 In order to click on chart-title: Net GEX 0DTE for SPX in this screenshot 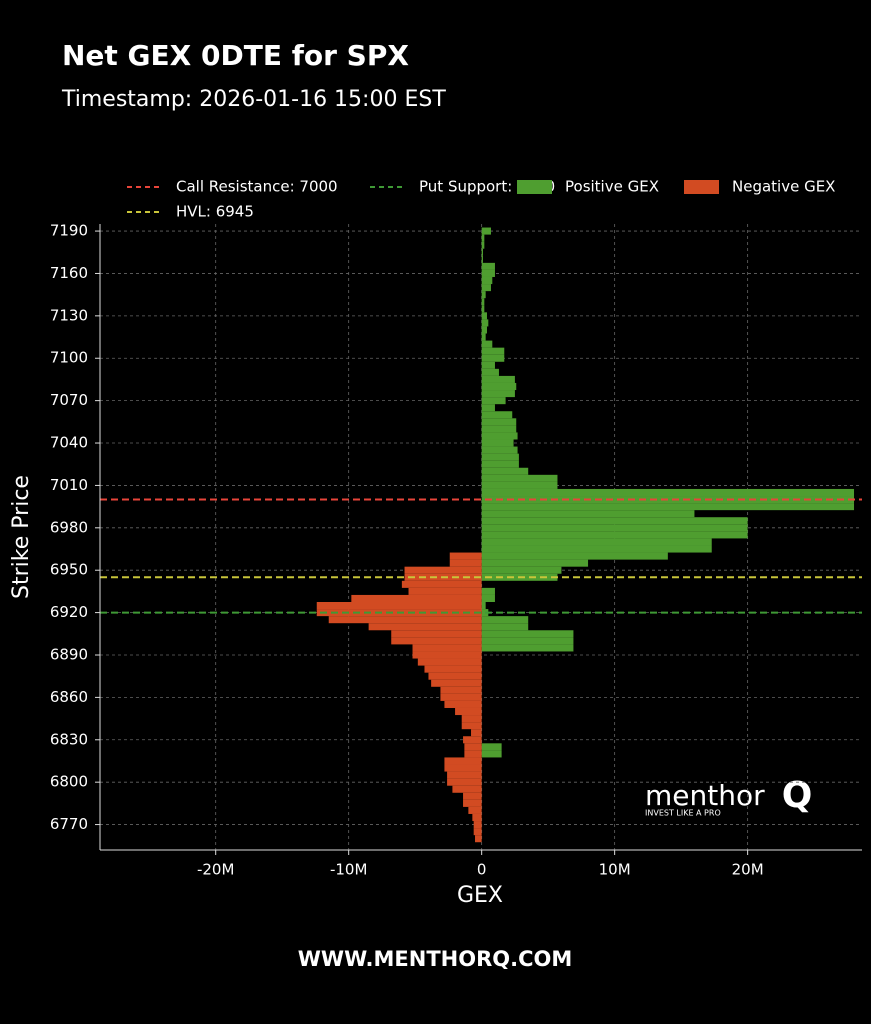, I will do `click(235, 55)`.